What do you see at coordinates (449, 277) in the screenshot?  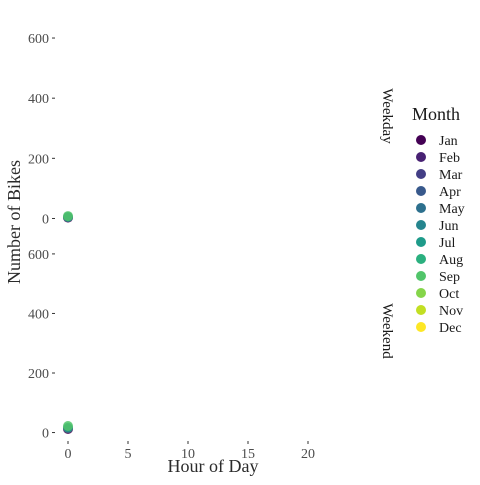 I see `legend-label: Sep` at bounding box center [449, 277].